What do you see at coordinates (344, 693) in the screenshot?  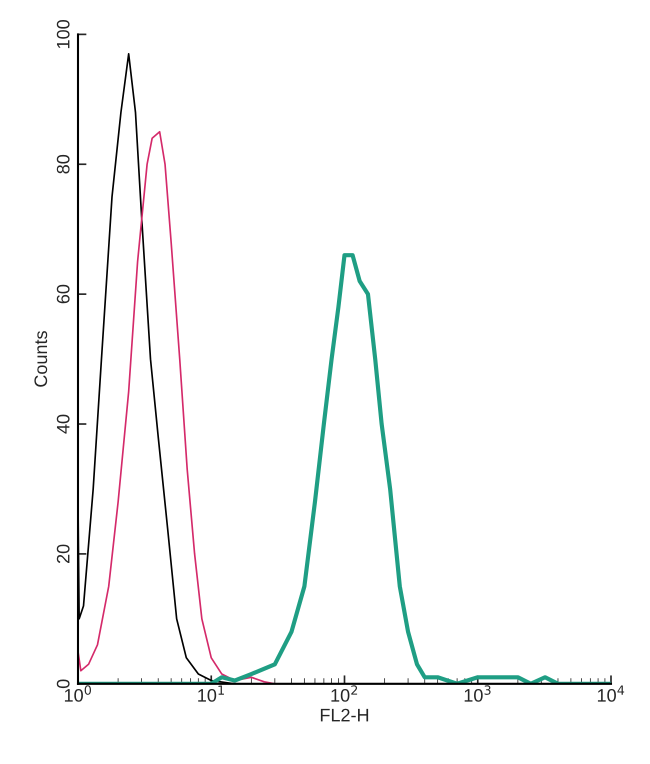 I see `x-tick-label: 10$^{2}$` at bounding box center [344, 693].